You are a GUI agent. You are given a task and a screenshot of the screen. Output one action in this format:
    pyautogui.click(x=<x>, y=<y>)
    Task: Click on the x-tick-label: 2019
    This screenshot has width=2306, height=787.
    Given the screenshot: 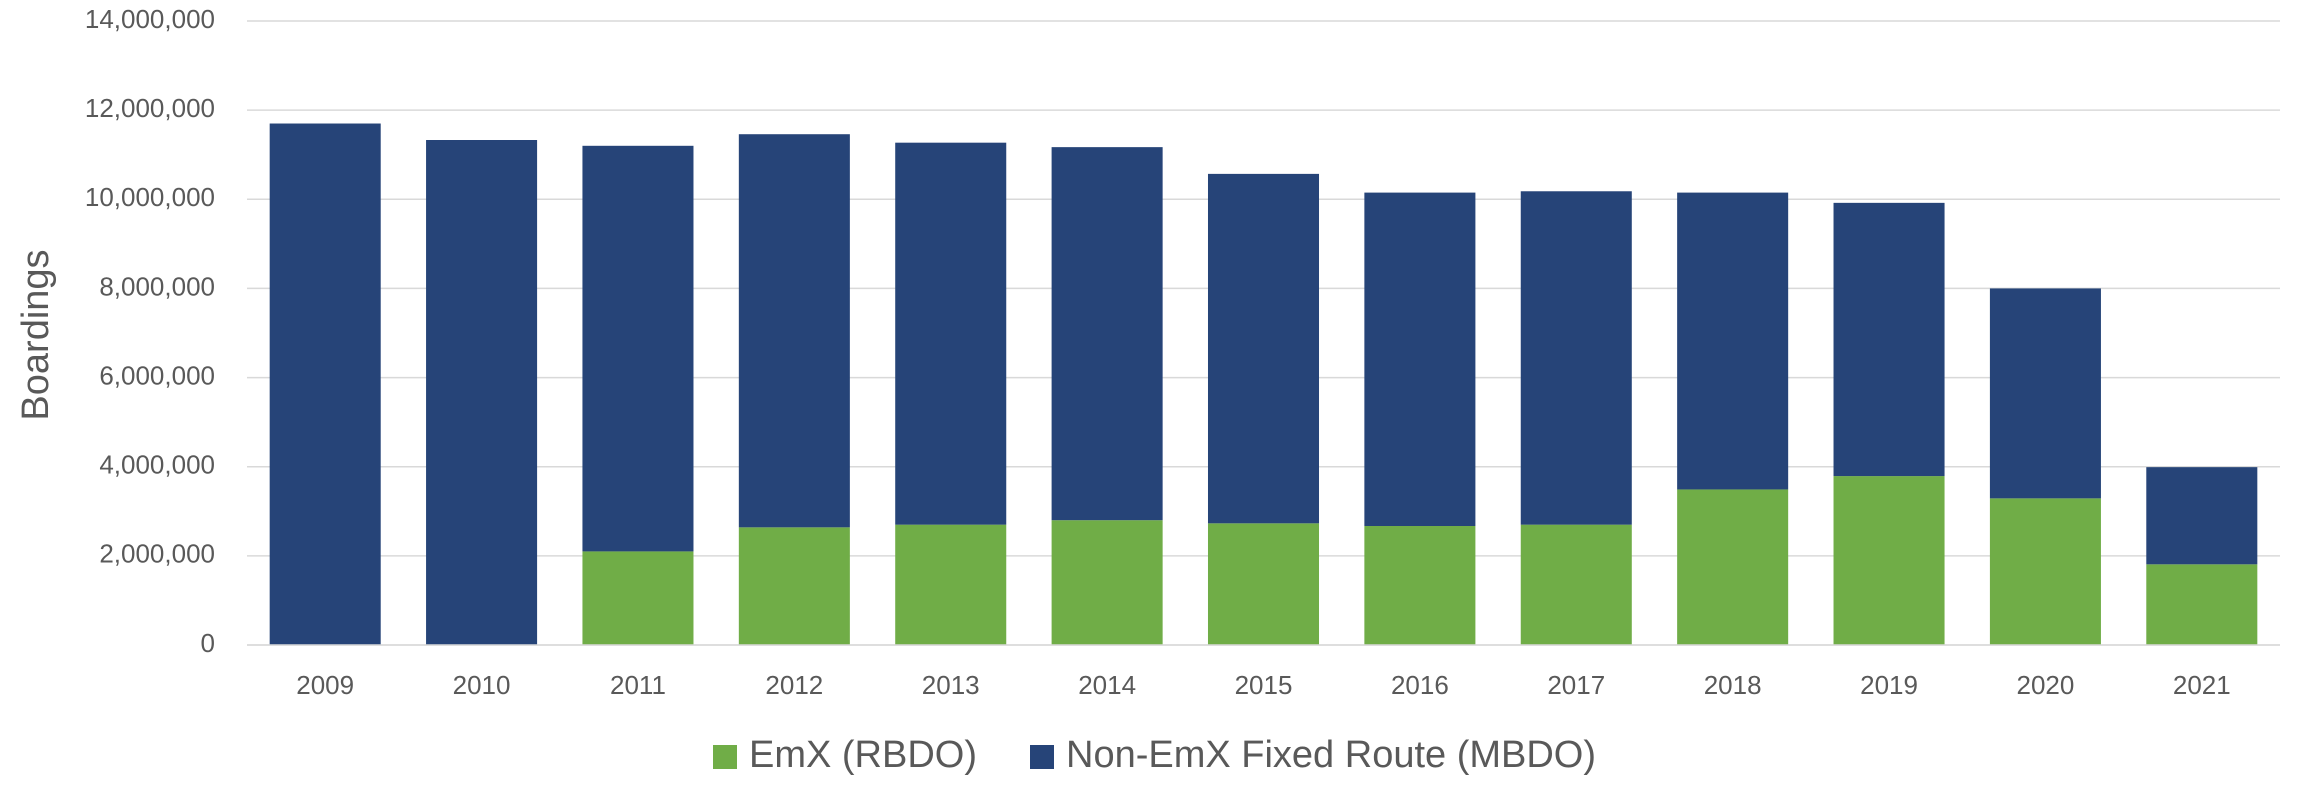 What is the action you would take?
    pyautogui.click(x=1889, y=685)
    